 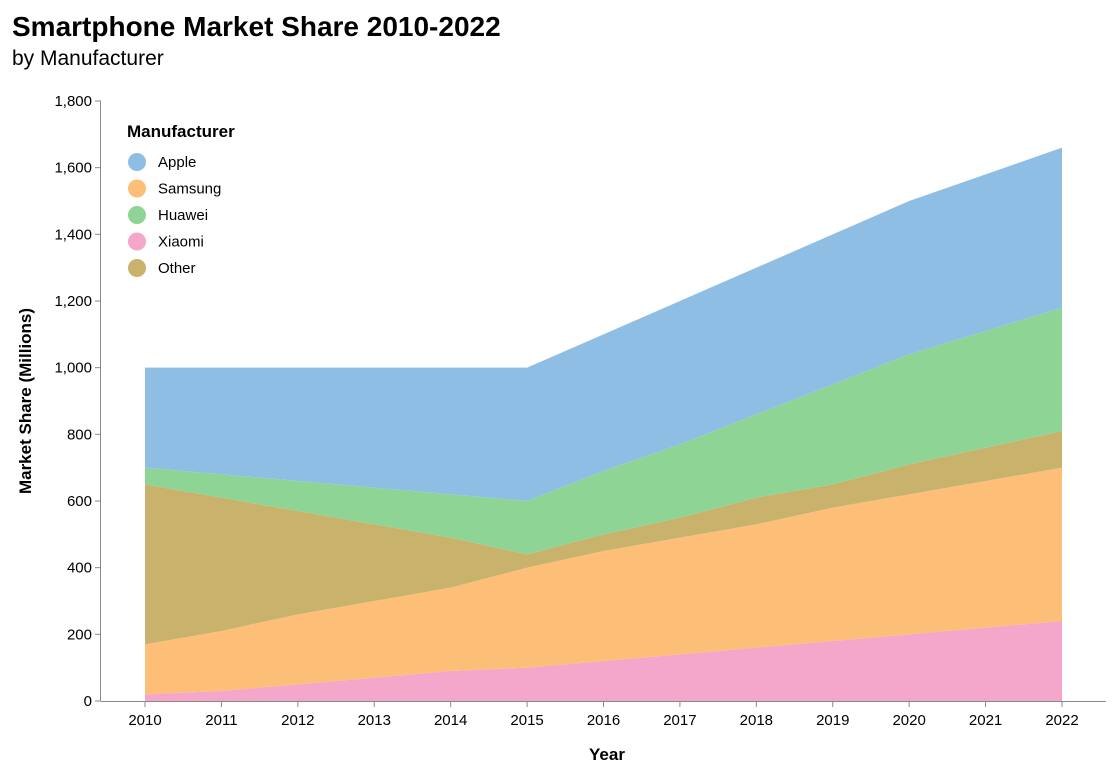 What do you see at coordinates (73, 168) in the screenshot?
I see `y-tick-label: 1,600` at bounding box center [73, 168].